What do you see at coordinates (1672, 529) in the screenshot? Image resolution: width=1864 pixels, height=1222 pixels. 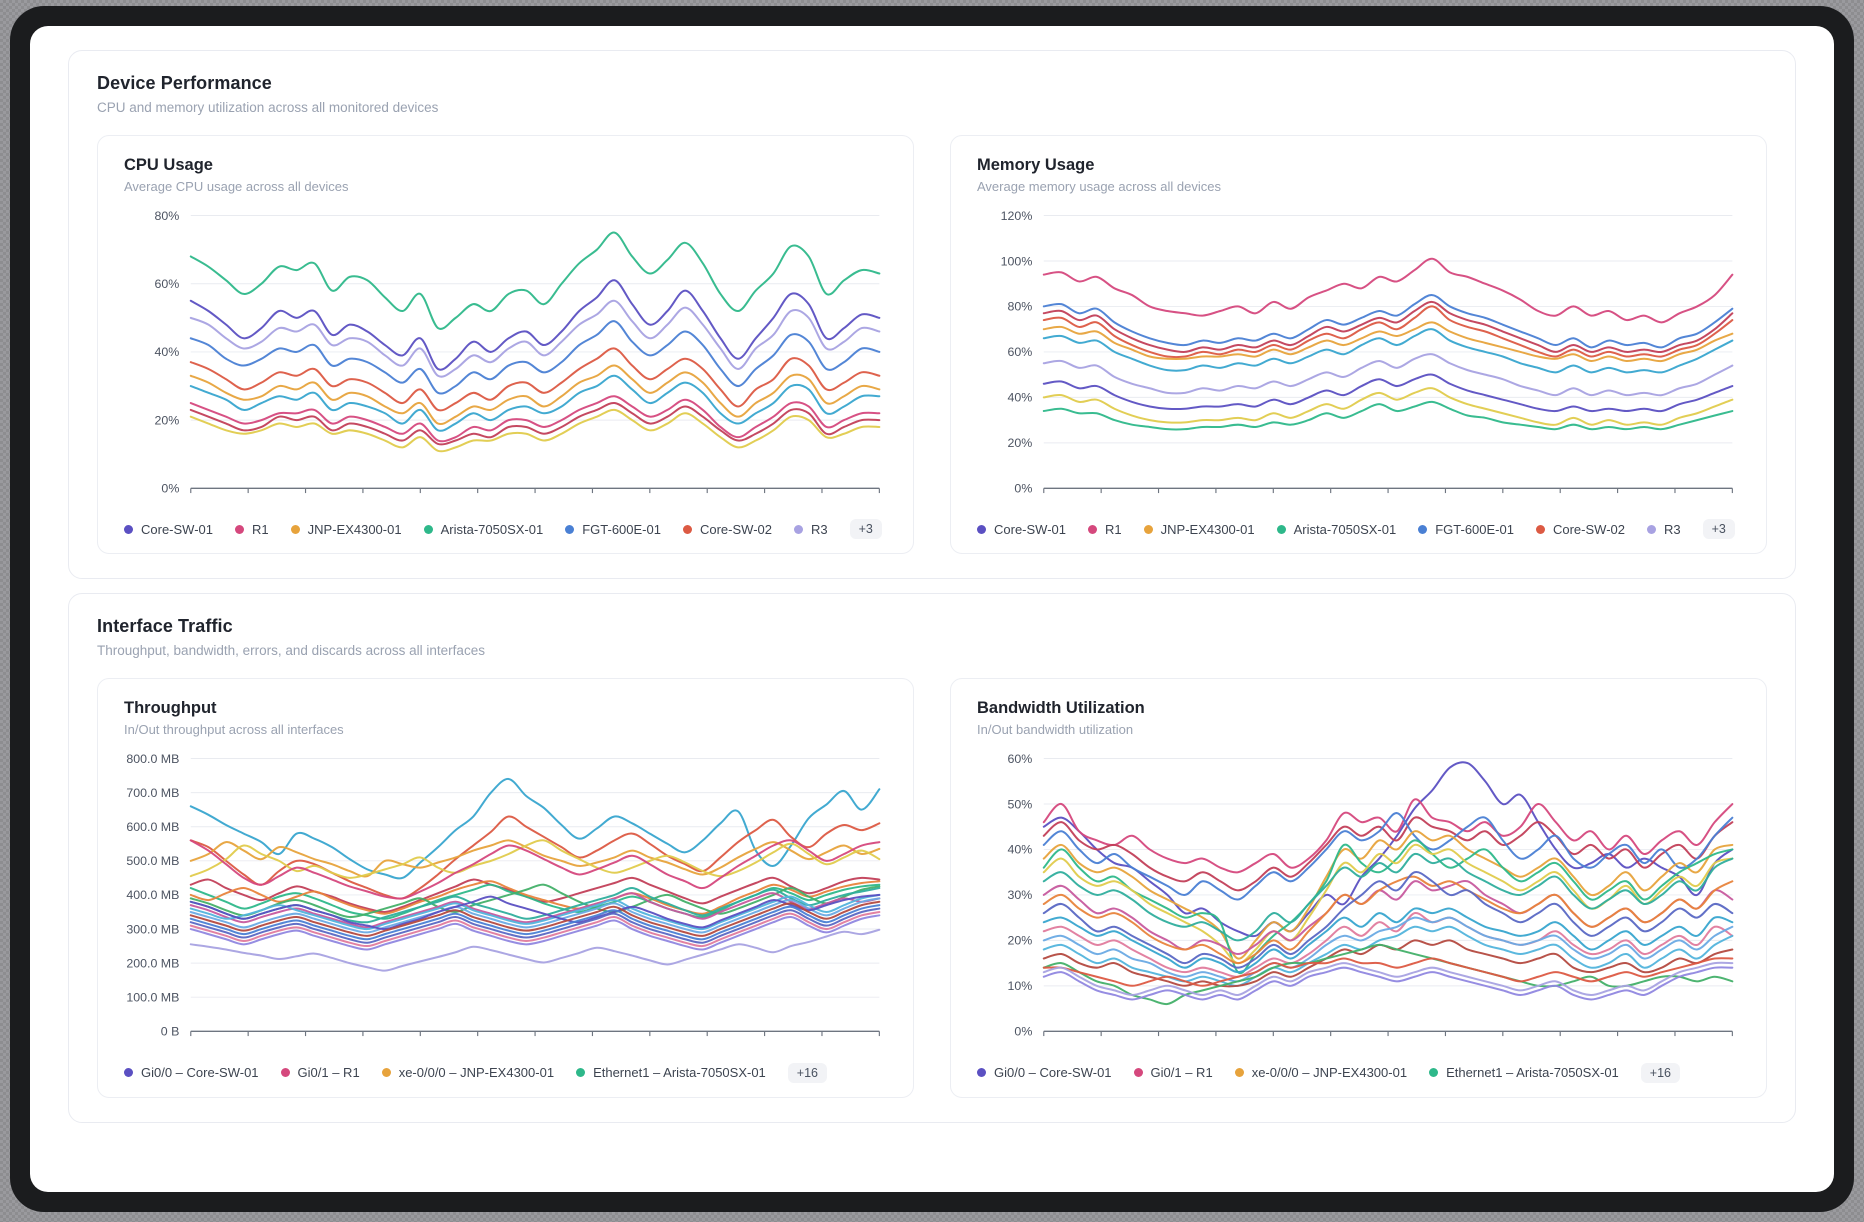 I see `legend-label: R3` at bounding box center [1672, 529].